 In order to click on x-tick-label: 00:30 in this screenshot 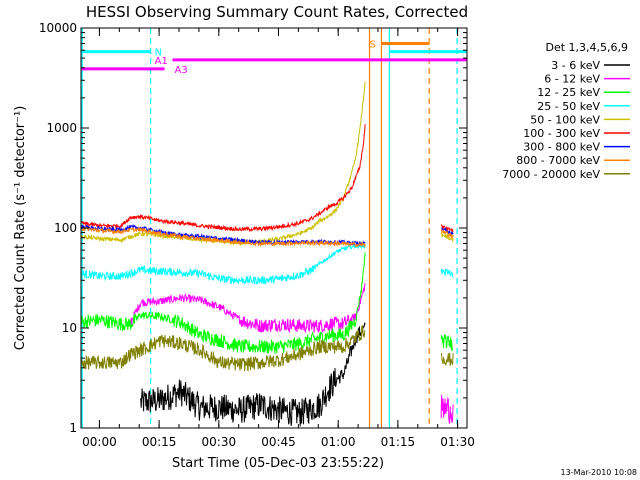, I will do `click(219, 442)`.